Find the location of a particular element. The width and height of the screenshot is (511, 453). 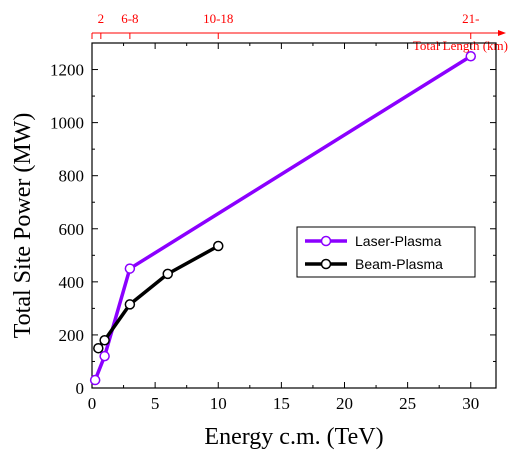

y-axis-title: Total Site Power (MW) is located at coordinates (23, 226).